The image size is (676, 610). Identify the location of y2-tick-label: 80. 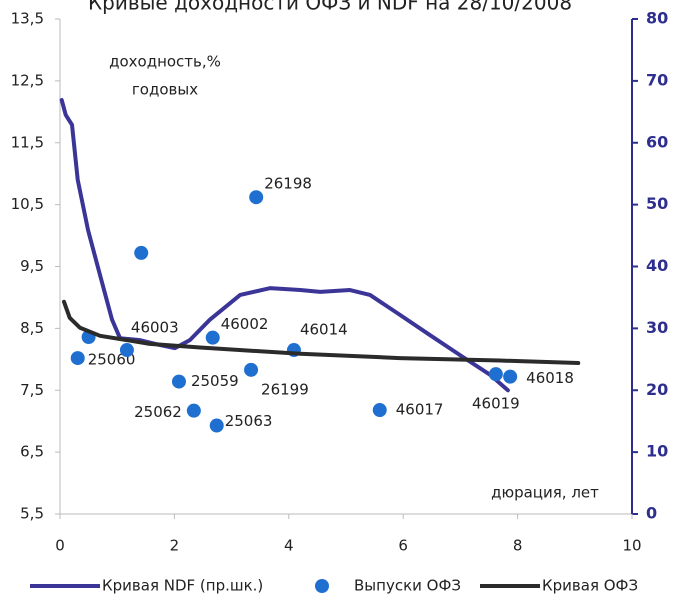
(657, 18).